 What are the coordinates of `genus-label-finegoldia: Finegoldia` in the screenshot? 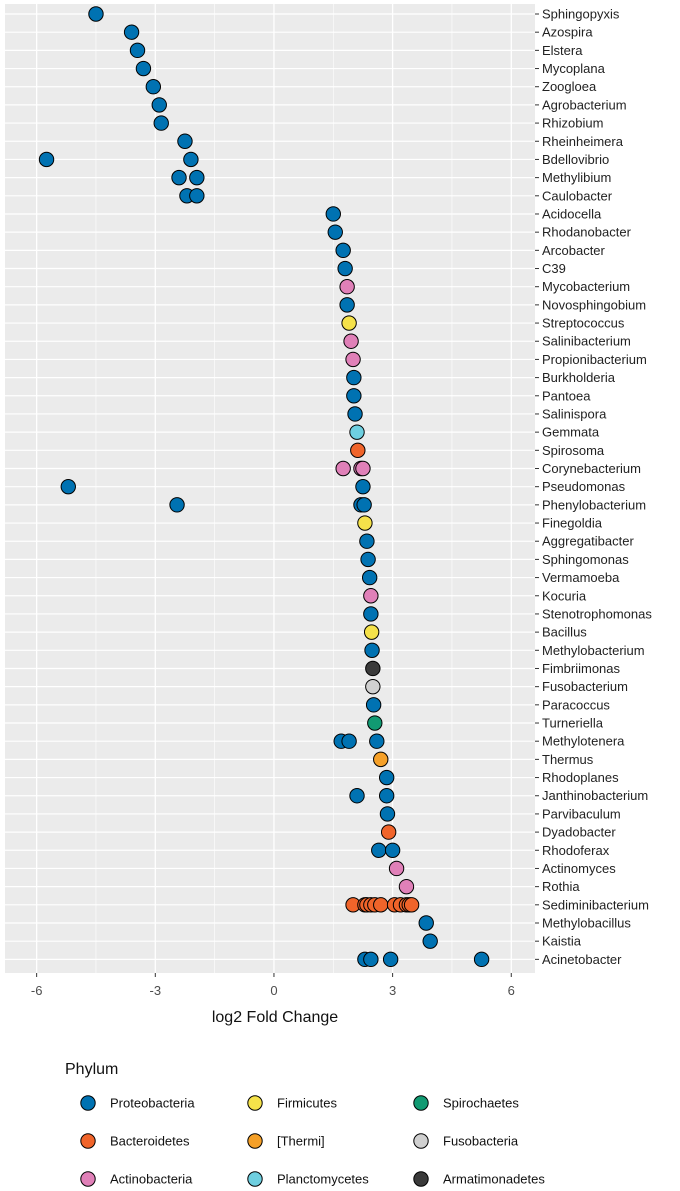 It's located at (572, 523).